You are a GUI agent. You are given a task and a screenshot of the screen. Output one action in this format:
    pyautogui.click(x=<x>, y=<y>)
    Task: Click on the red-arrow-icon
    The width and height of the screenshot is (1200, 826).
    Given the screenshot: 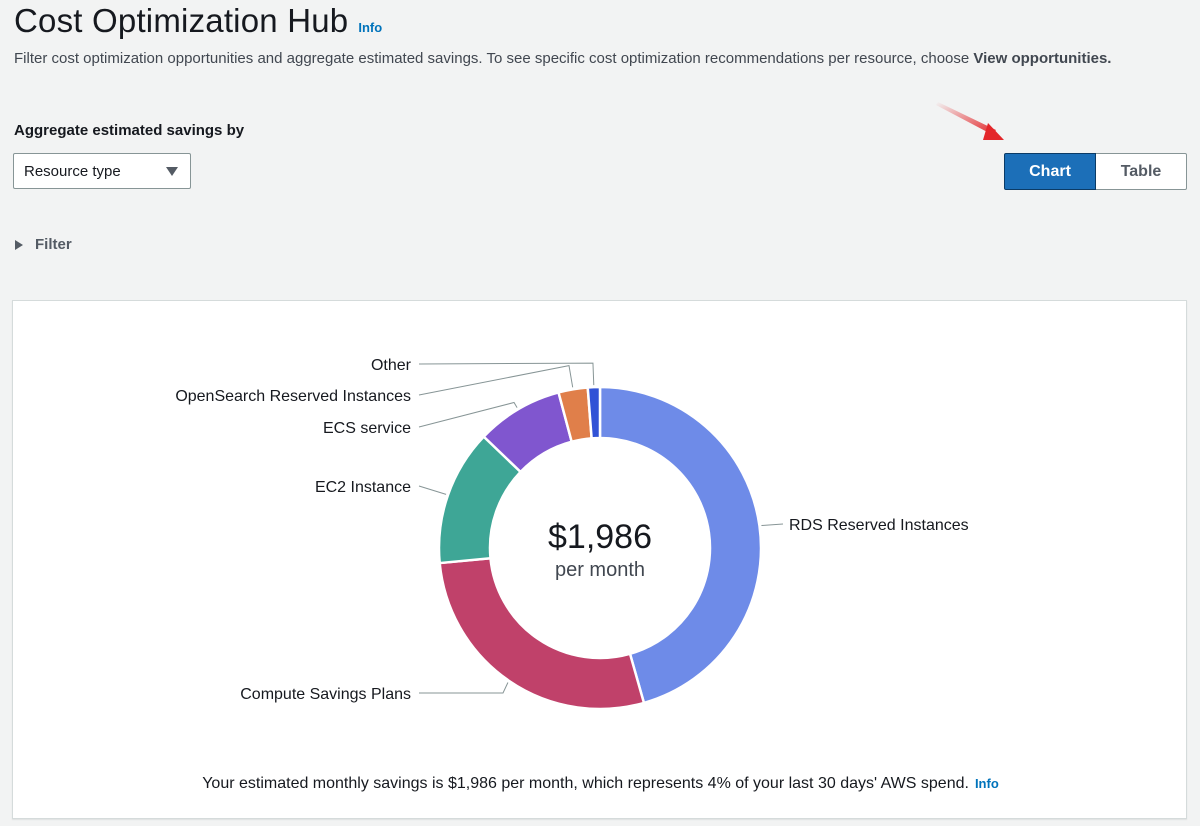 What is the action you would take?
    pyautogui.click(x=970, y=121)
    